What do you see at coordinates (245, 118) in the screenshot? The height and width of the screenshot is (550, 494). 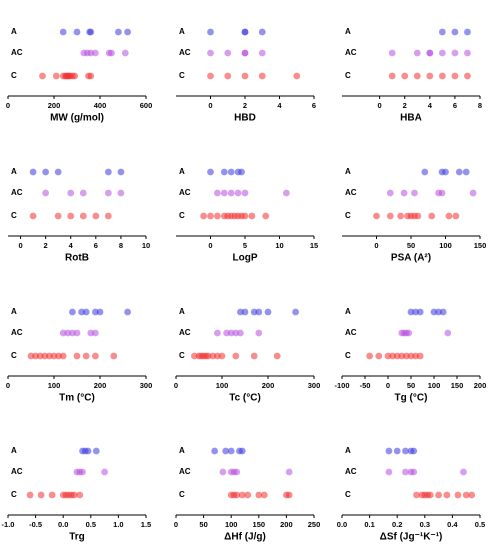 I see `x-axis-label: HBD` at bounding box center [245, 118].